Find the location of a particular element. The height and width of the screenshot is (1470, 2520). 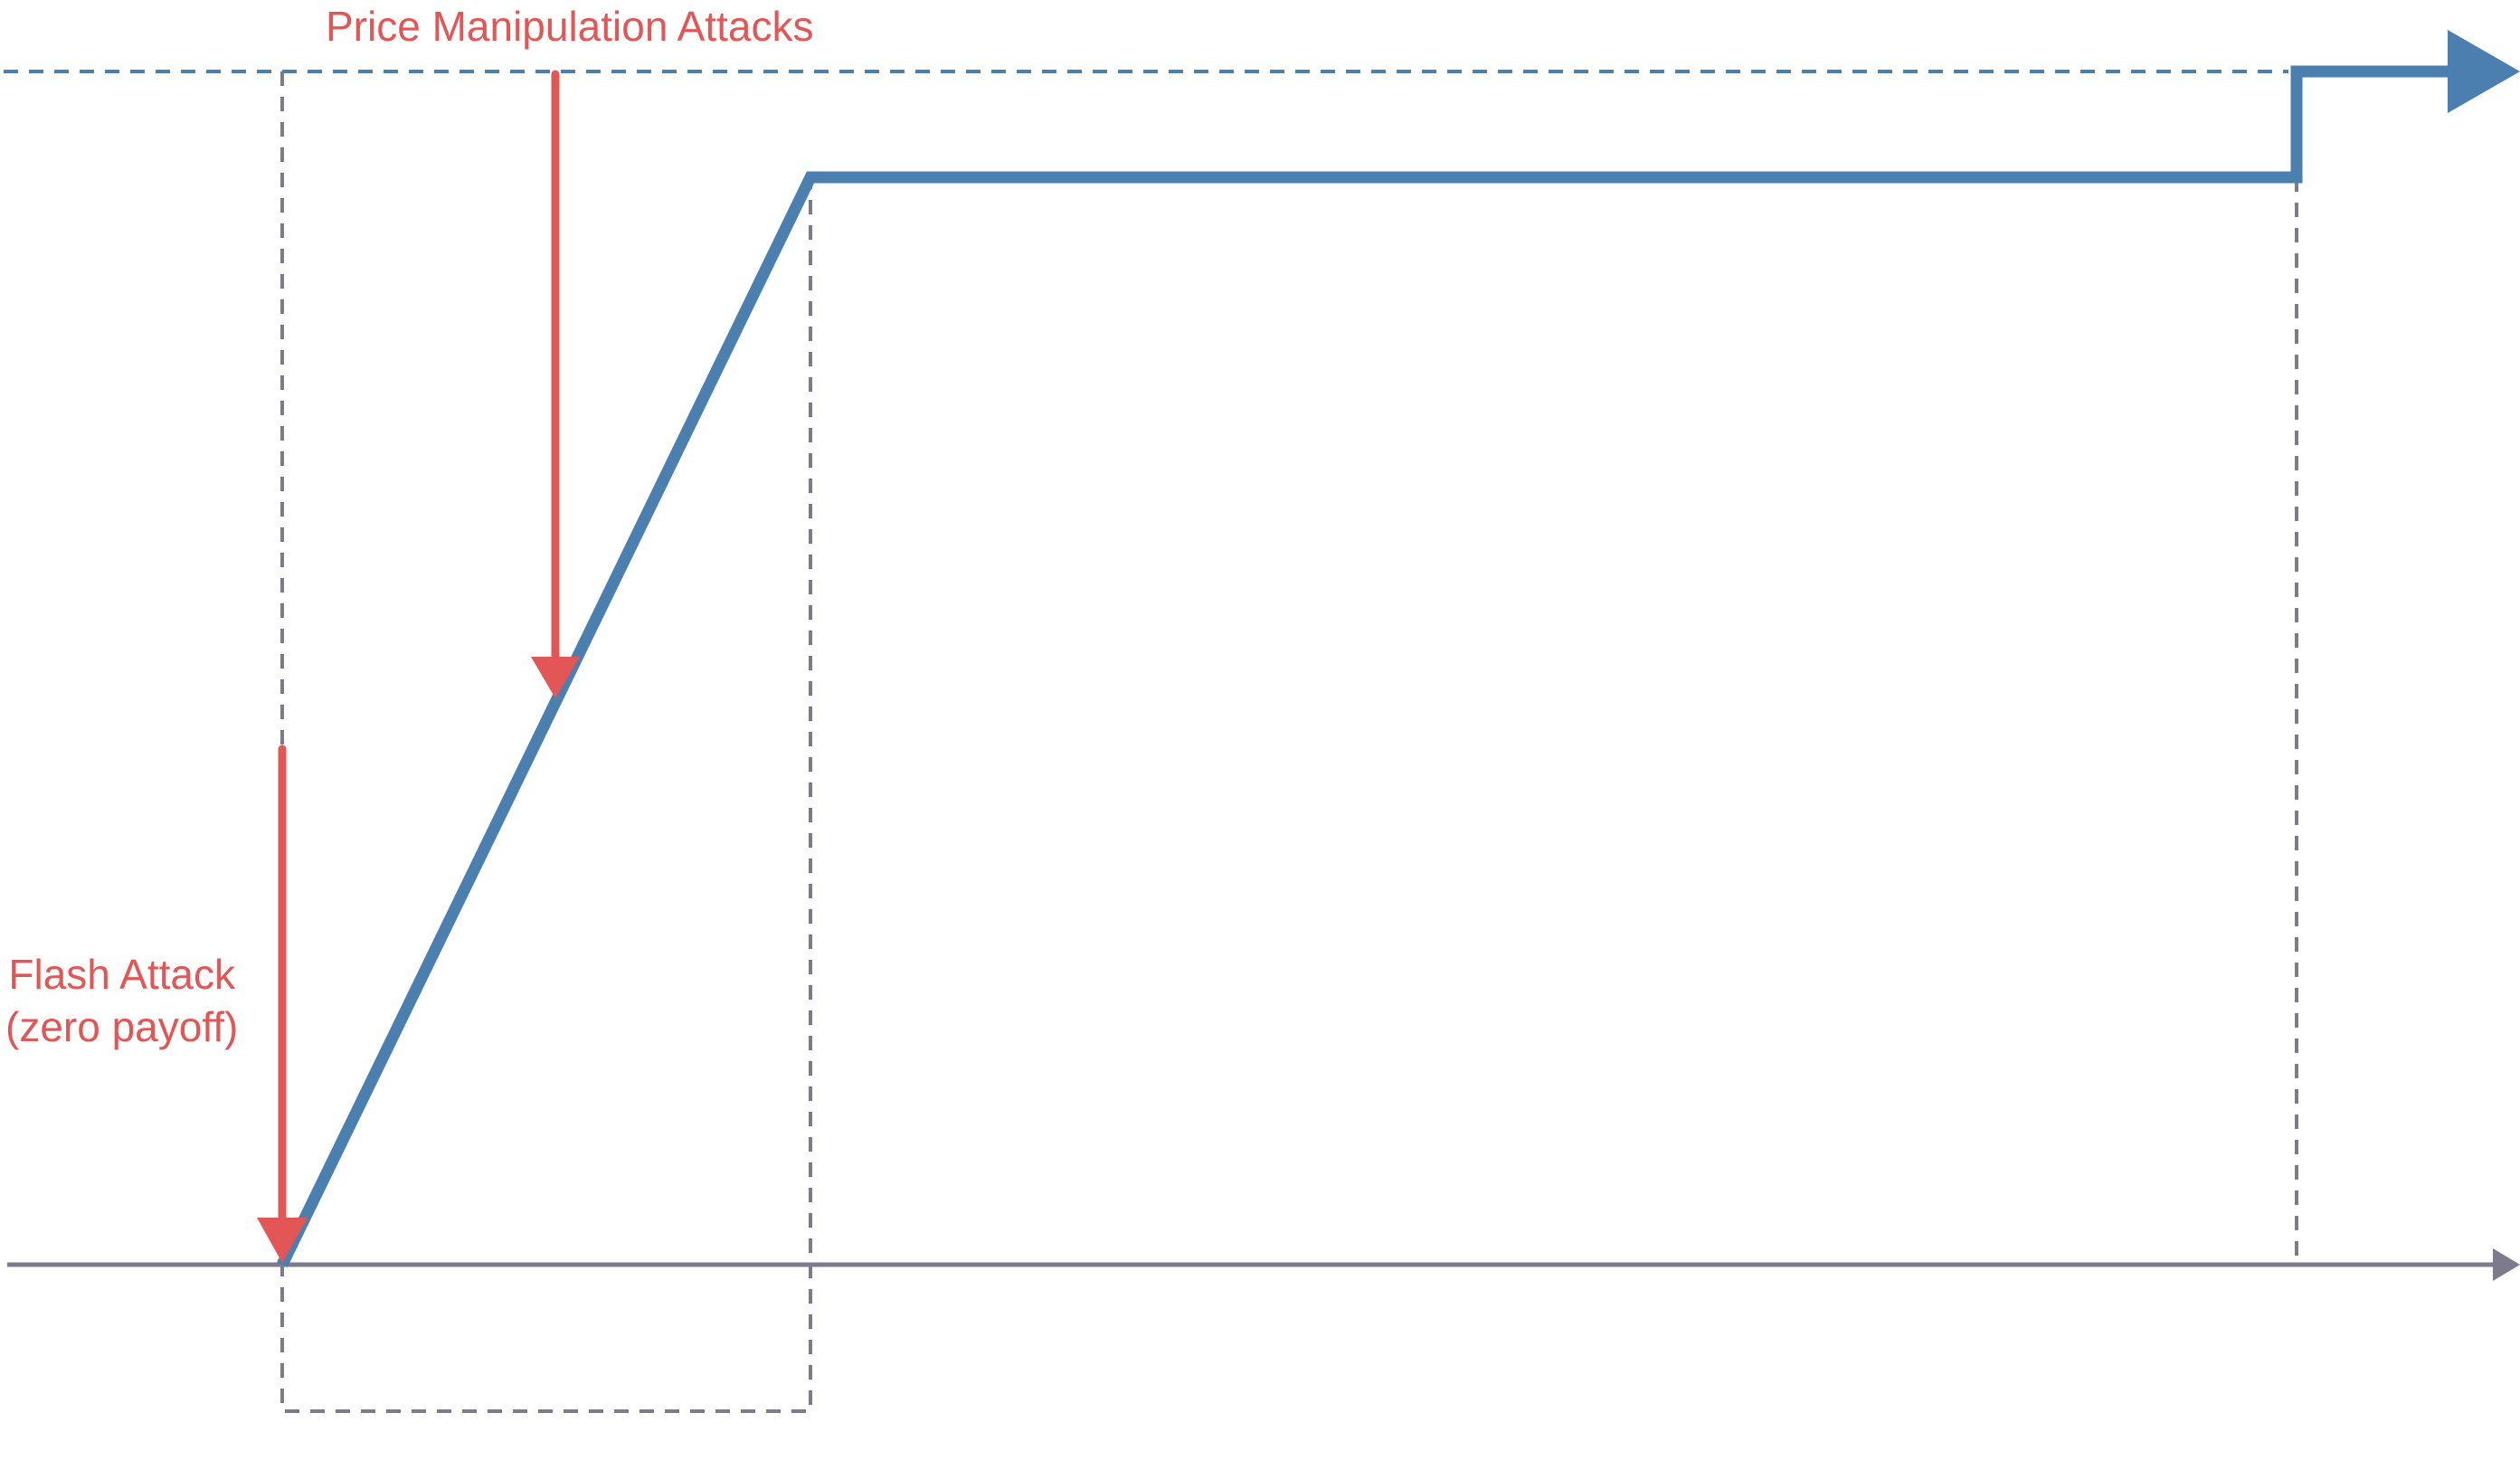

flash-attack-label: Flash Attack (zero payoff) is located at coordinates (122, 1000).